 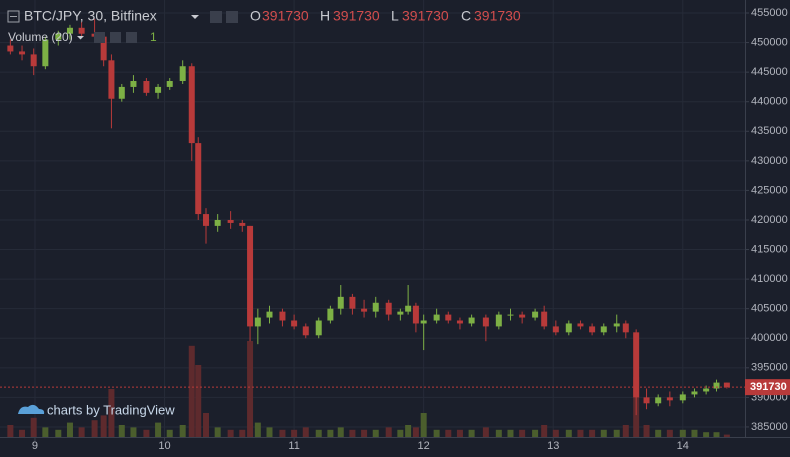 What do you see at coordinates (293, 446) in the screenshot?
I see `x-tick-label: 11` at bounding box center [293, 446].